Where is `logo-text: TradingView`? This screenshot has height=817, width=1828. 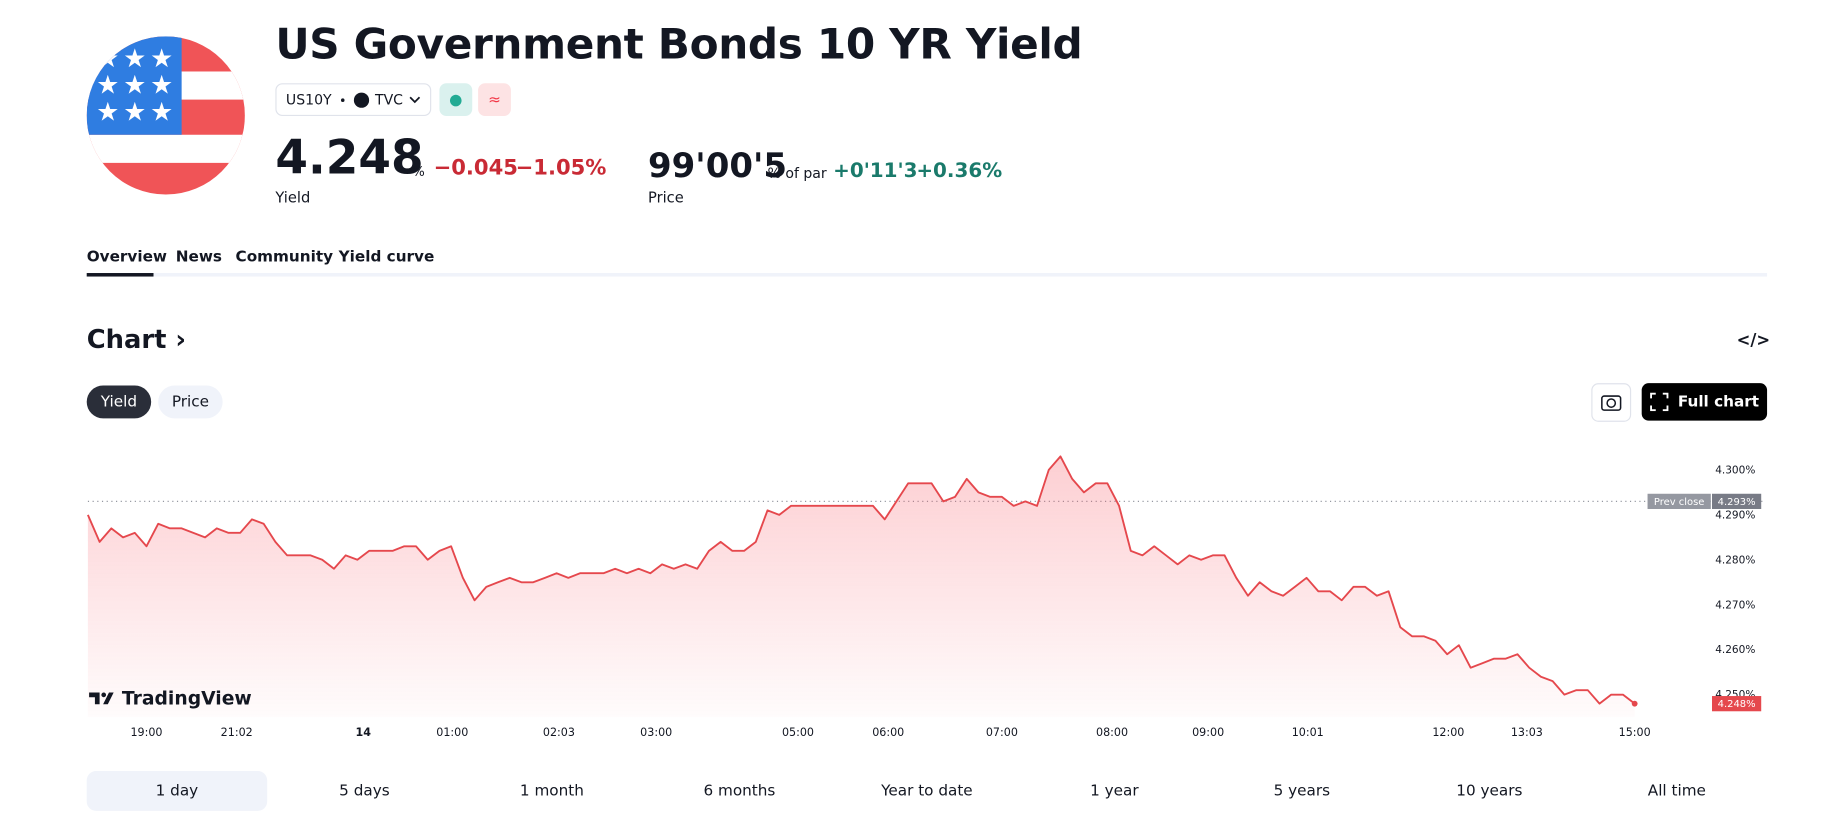
logo-text: TradingView is located at coordinates (186, 697).